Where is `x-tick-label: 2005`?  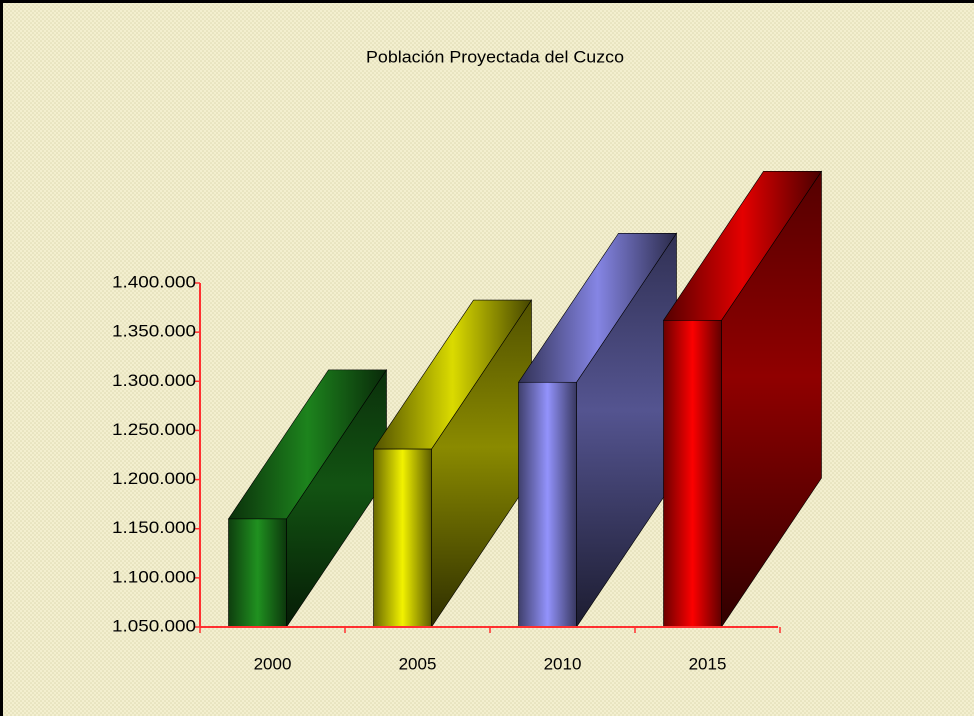
x-tick-label: 2005 is located at coordinates (418, 663).